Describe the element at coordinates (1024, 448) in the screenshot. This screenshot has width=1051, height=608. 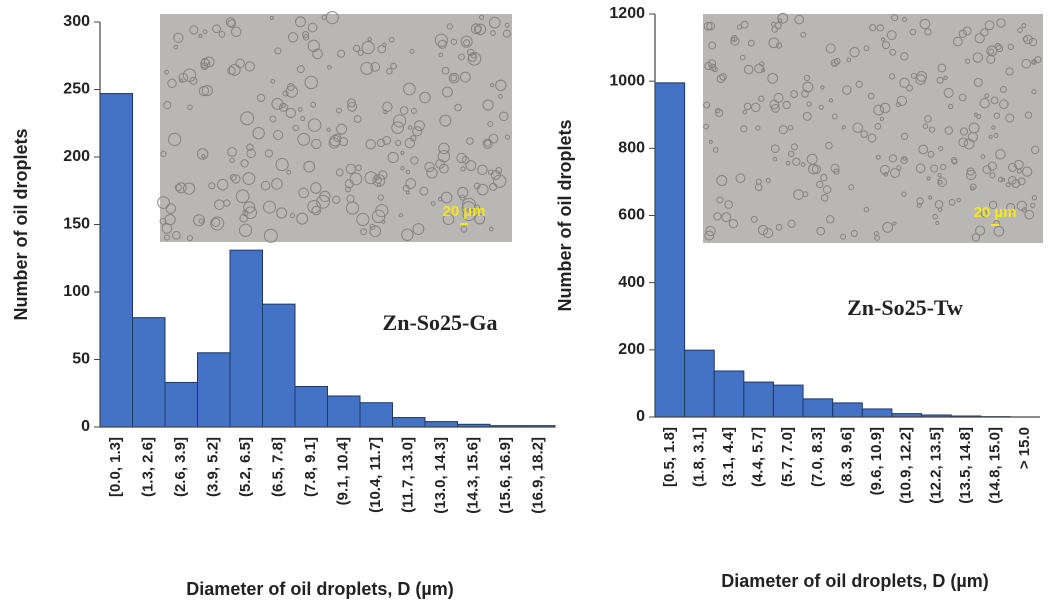
I see `x-tick-label: > 15.0` at that location.